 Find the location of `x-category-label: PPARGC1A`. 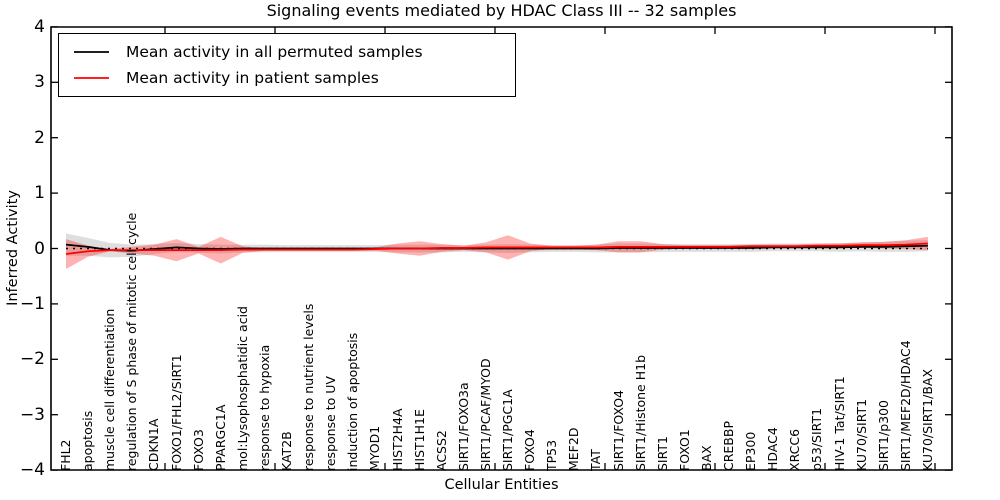

x-category-label: PPARGC1A is located at coordinates (220, 437).